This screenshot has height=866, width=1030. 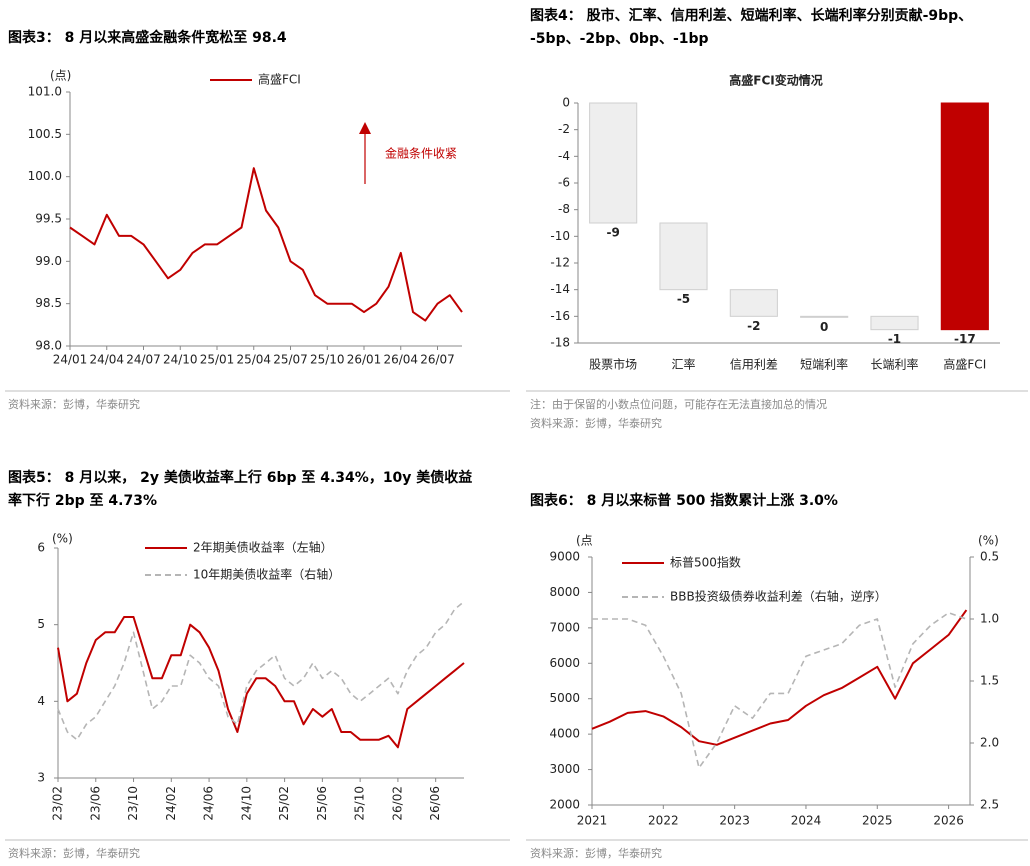 I want to click on y-tick-label: 99.0, so click(x=48, y=261).